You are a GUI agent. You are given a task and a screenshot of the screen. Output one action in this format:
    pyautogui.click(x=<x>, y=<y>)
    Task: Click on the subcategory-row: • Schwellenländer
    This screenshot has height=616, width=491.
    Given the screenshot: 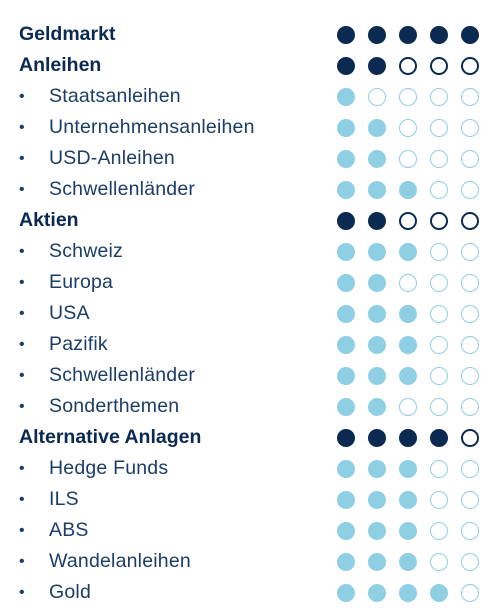 What is the action you would take?
    pyautogui.click(x=249, y=375)
    